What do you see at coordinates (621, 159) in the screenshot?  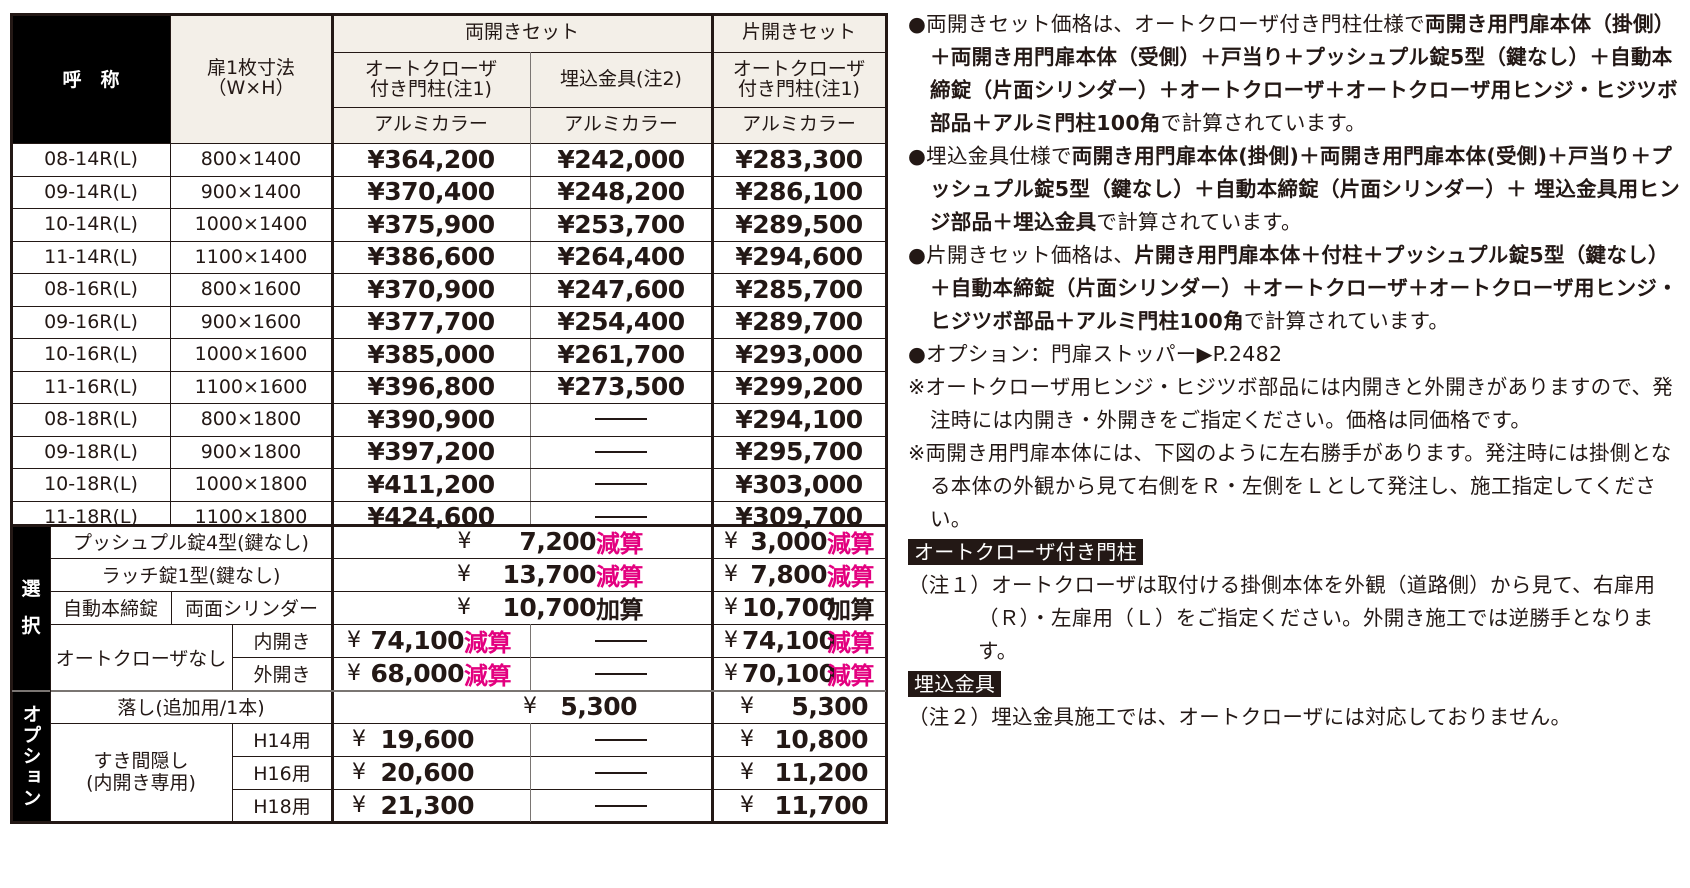 I see `row-double-embed-price: ¥242,000` at bounding box center [621, 159].